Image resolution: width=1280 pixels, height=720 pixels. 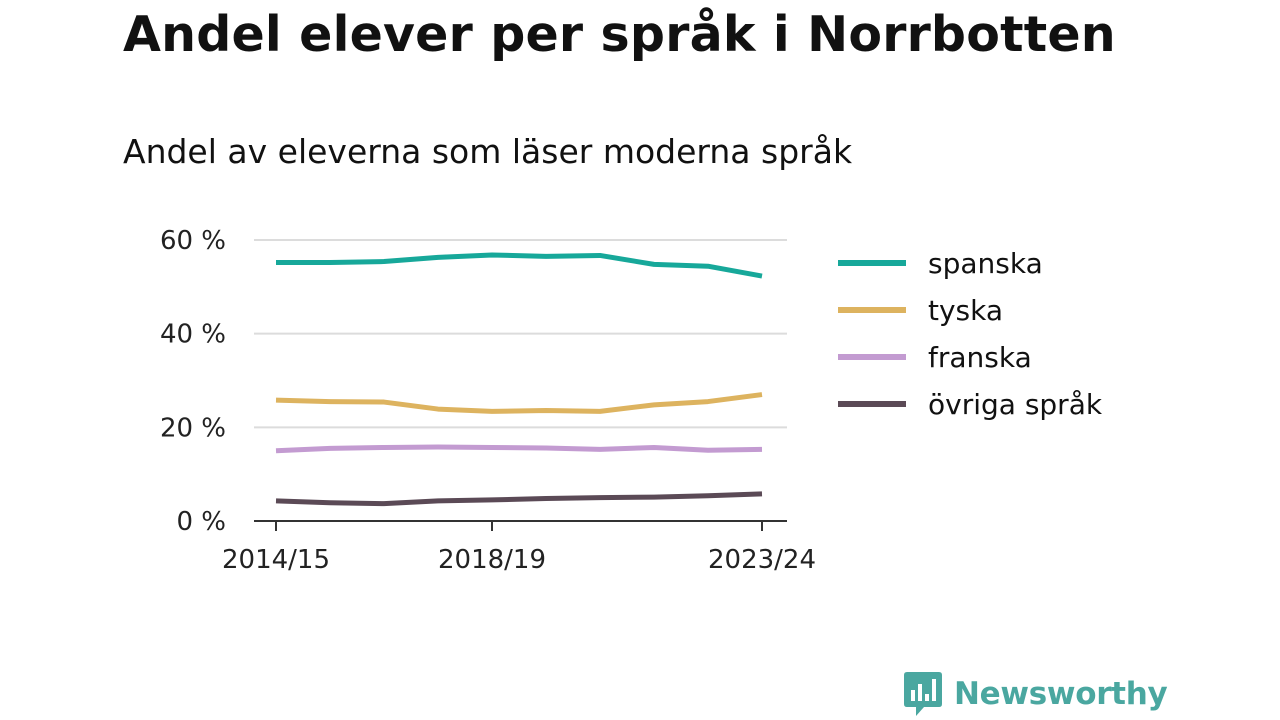 I want to click on brand-name: Newsworthy, so click(x=1061, y=694).